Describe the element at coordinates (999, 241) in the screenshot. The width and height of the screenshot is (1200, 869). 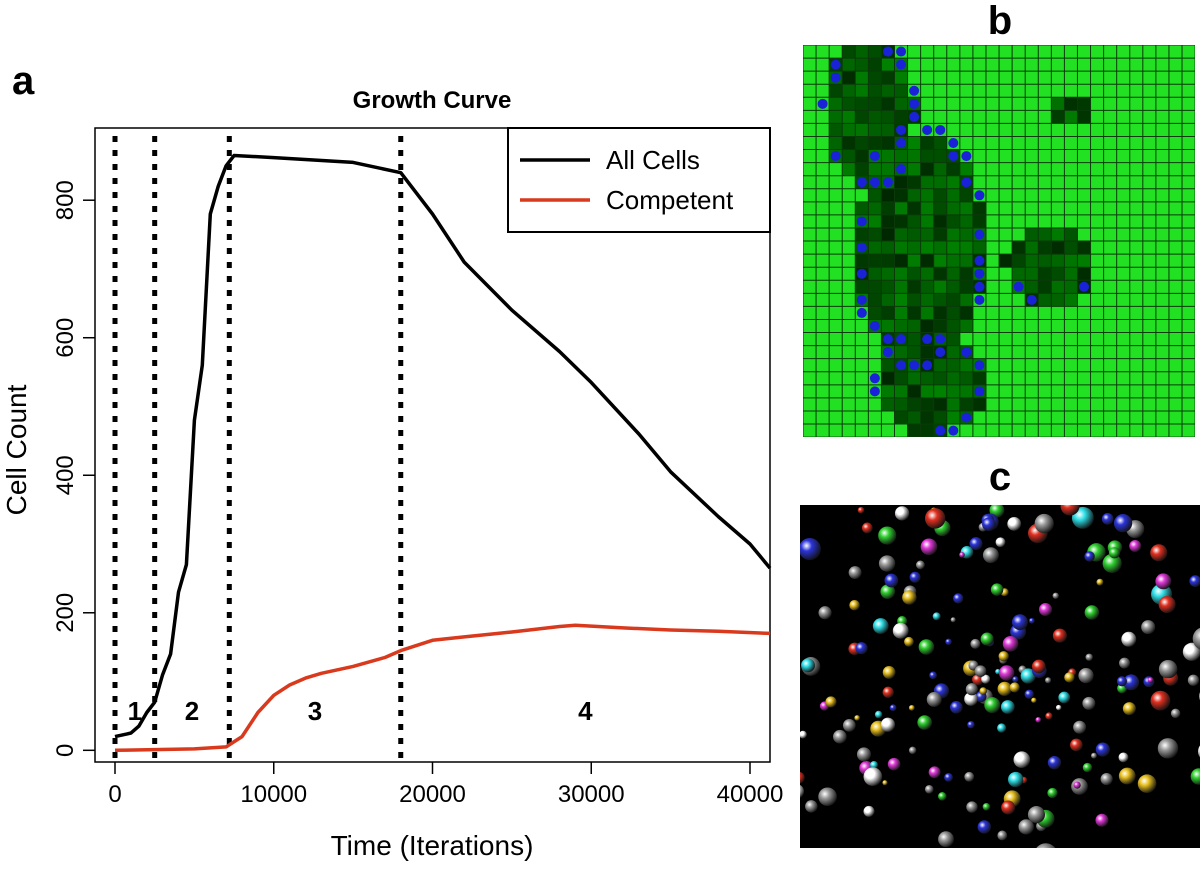
I see `simulation-grid` at that location.